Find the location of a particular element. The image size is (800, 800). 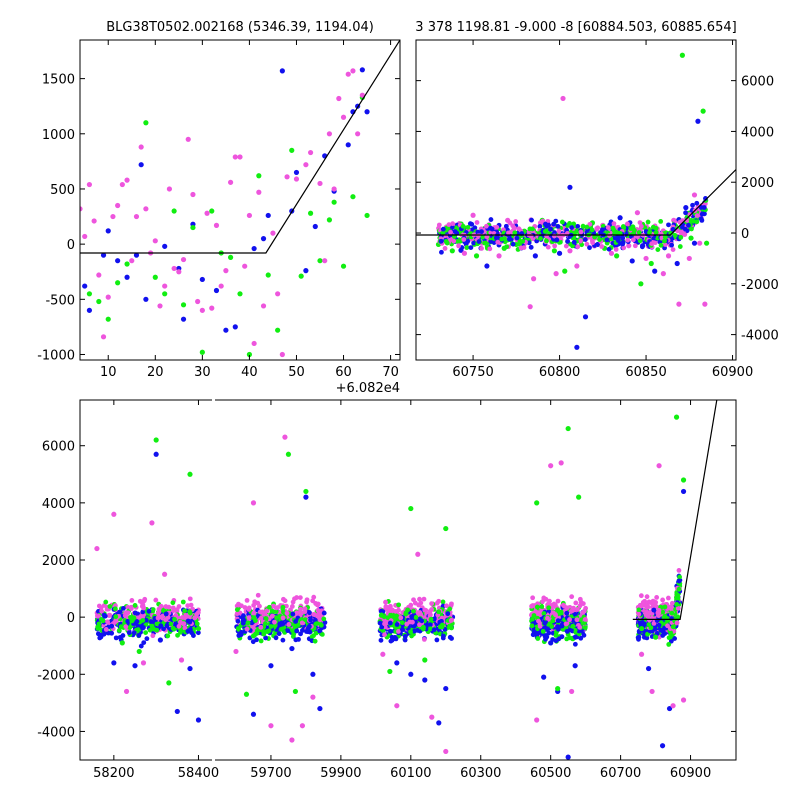

x-tick-label: 60750 is located at coordinates (472, 372).